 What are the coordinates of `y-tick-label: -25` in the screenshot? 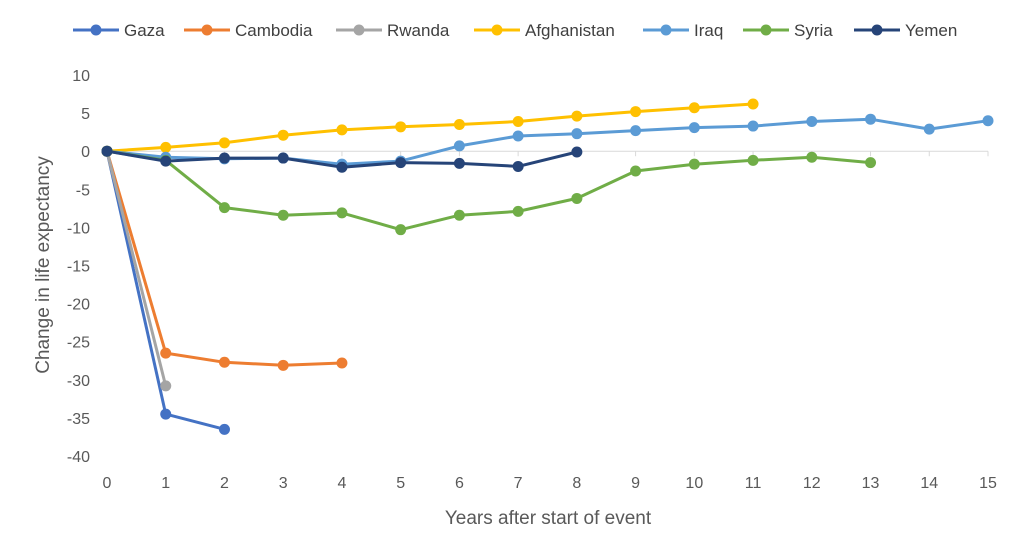 It's located at (78, 343).